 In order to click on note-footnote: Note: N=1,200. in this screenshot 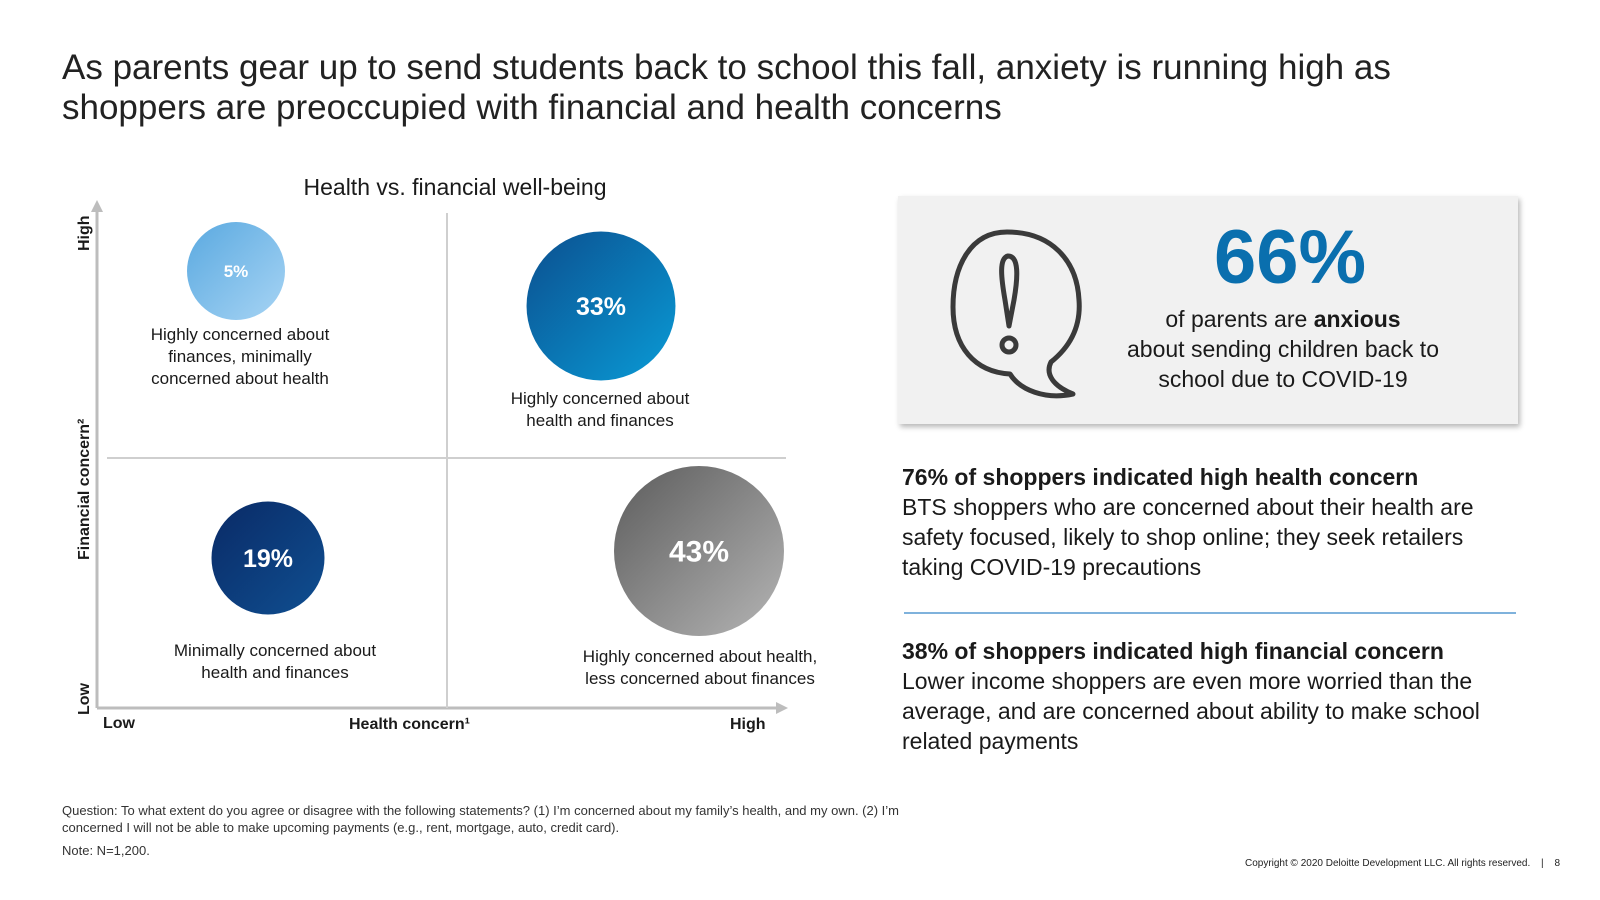, I will do `click(106, 850)`.